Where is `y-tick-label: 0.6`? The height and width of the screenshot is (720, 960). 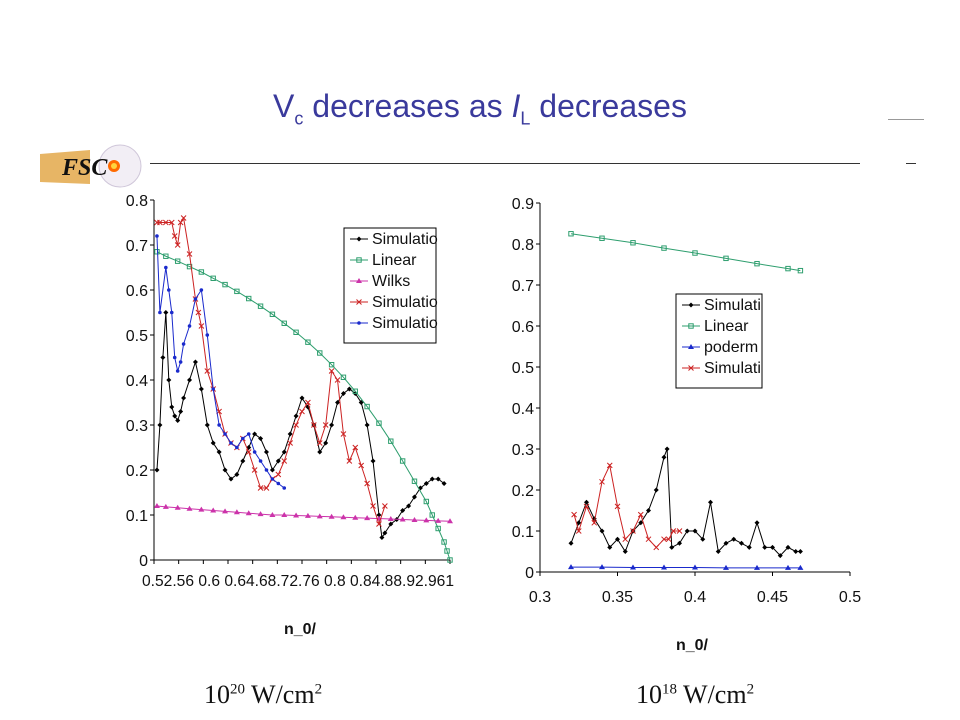 y-tick-label: 0.6 is located at coordinates (137, 291).